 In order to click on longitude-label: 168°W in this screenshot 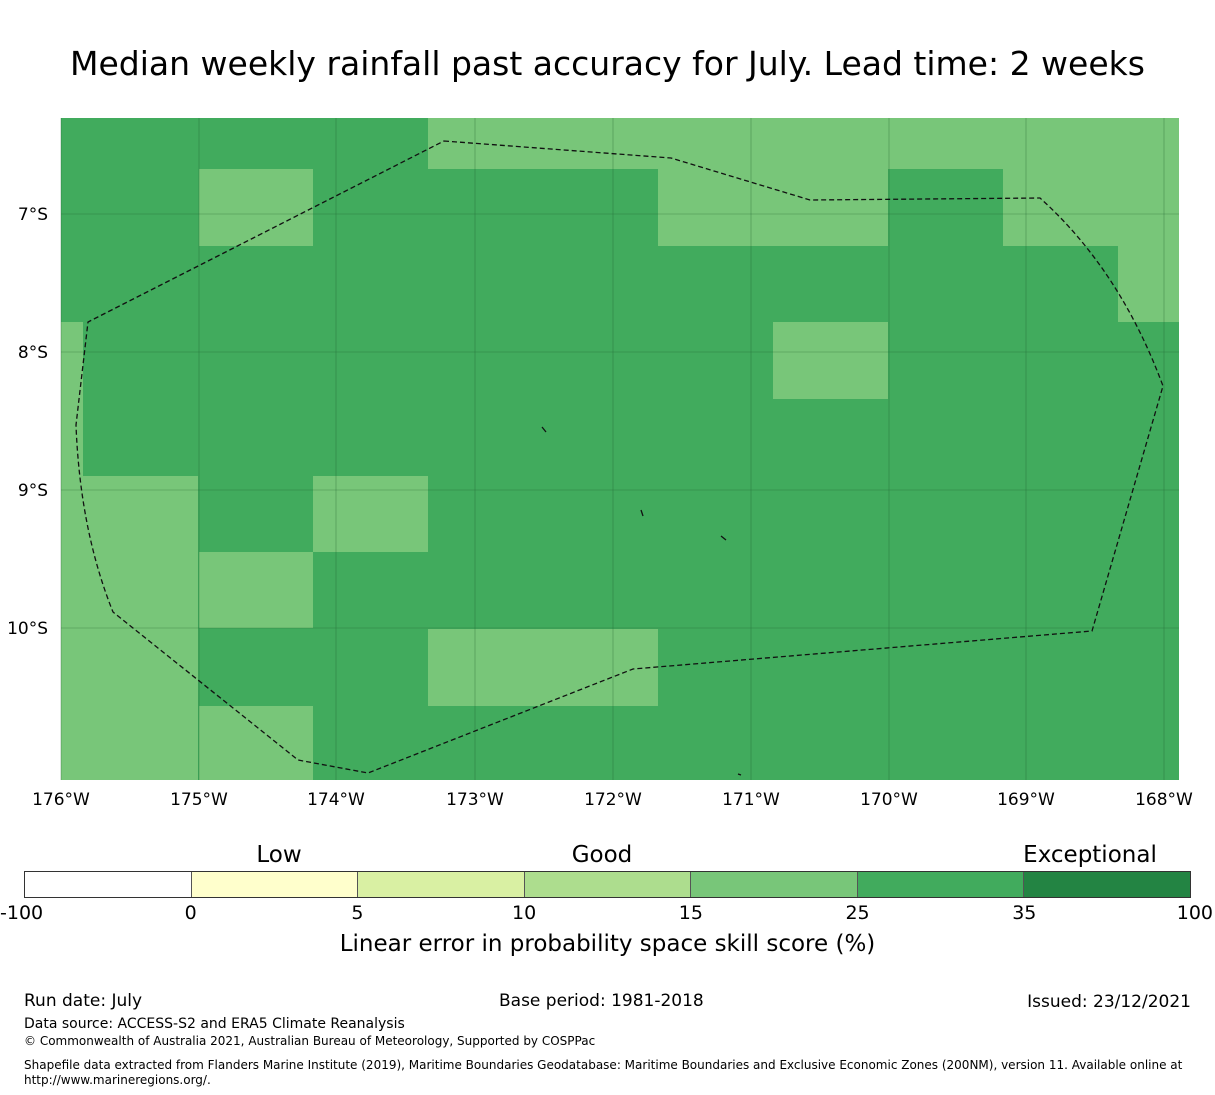, I will do `click(1164, 800)`.